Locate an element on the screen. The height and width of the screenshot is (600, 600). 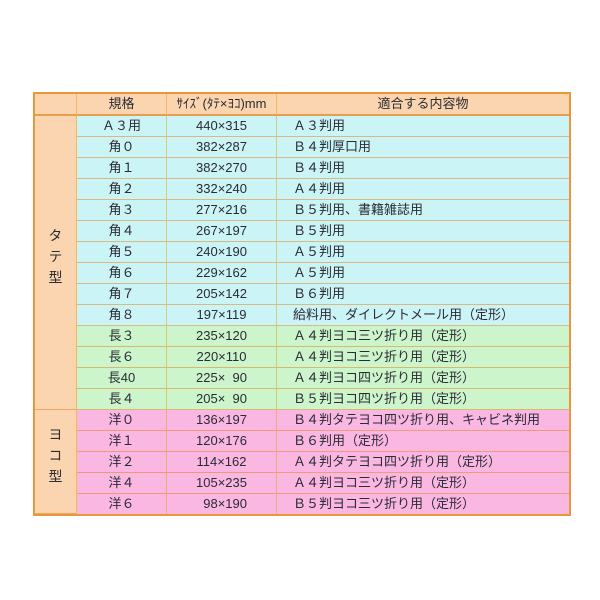
cell-kikaku: 洋０ is located at coordinates (122, 420).